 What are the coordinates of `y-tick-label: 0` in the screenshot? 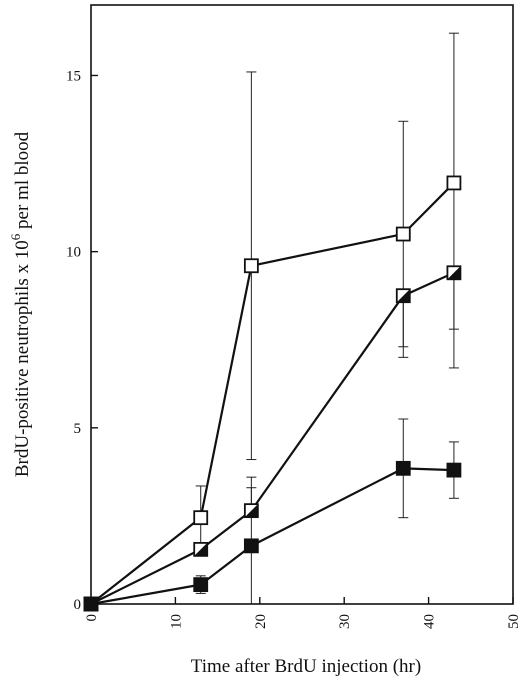 It's located at (78, 605).